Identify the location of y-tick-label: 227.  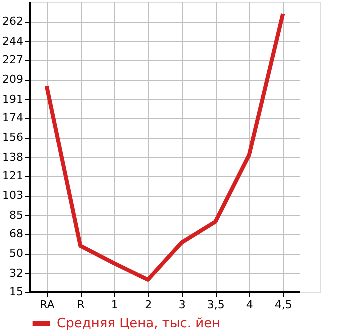
(13, 60).